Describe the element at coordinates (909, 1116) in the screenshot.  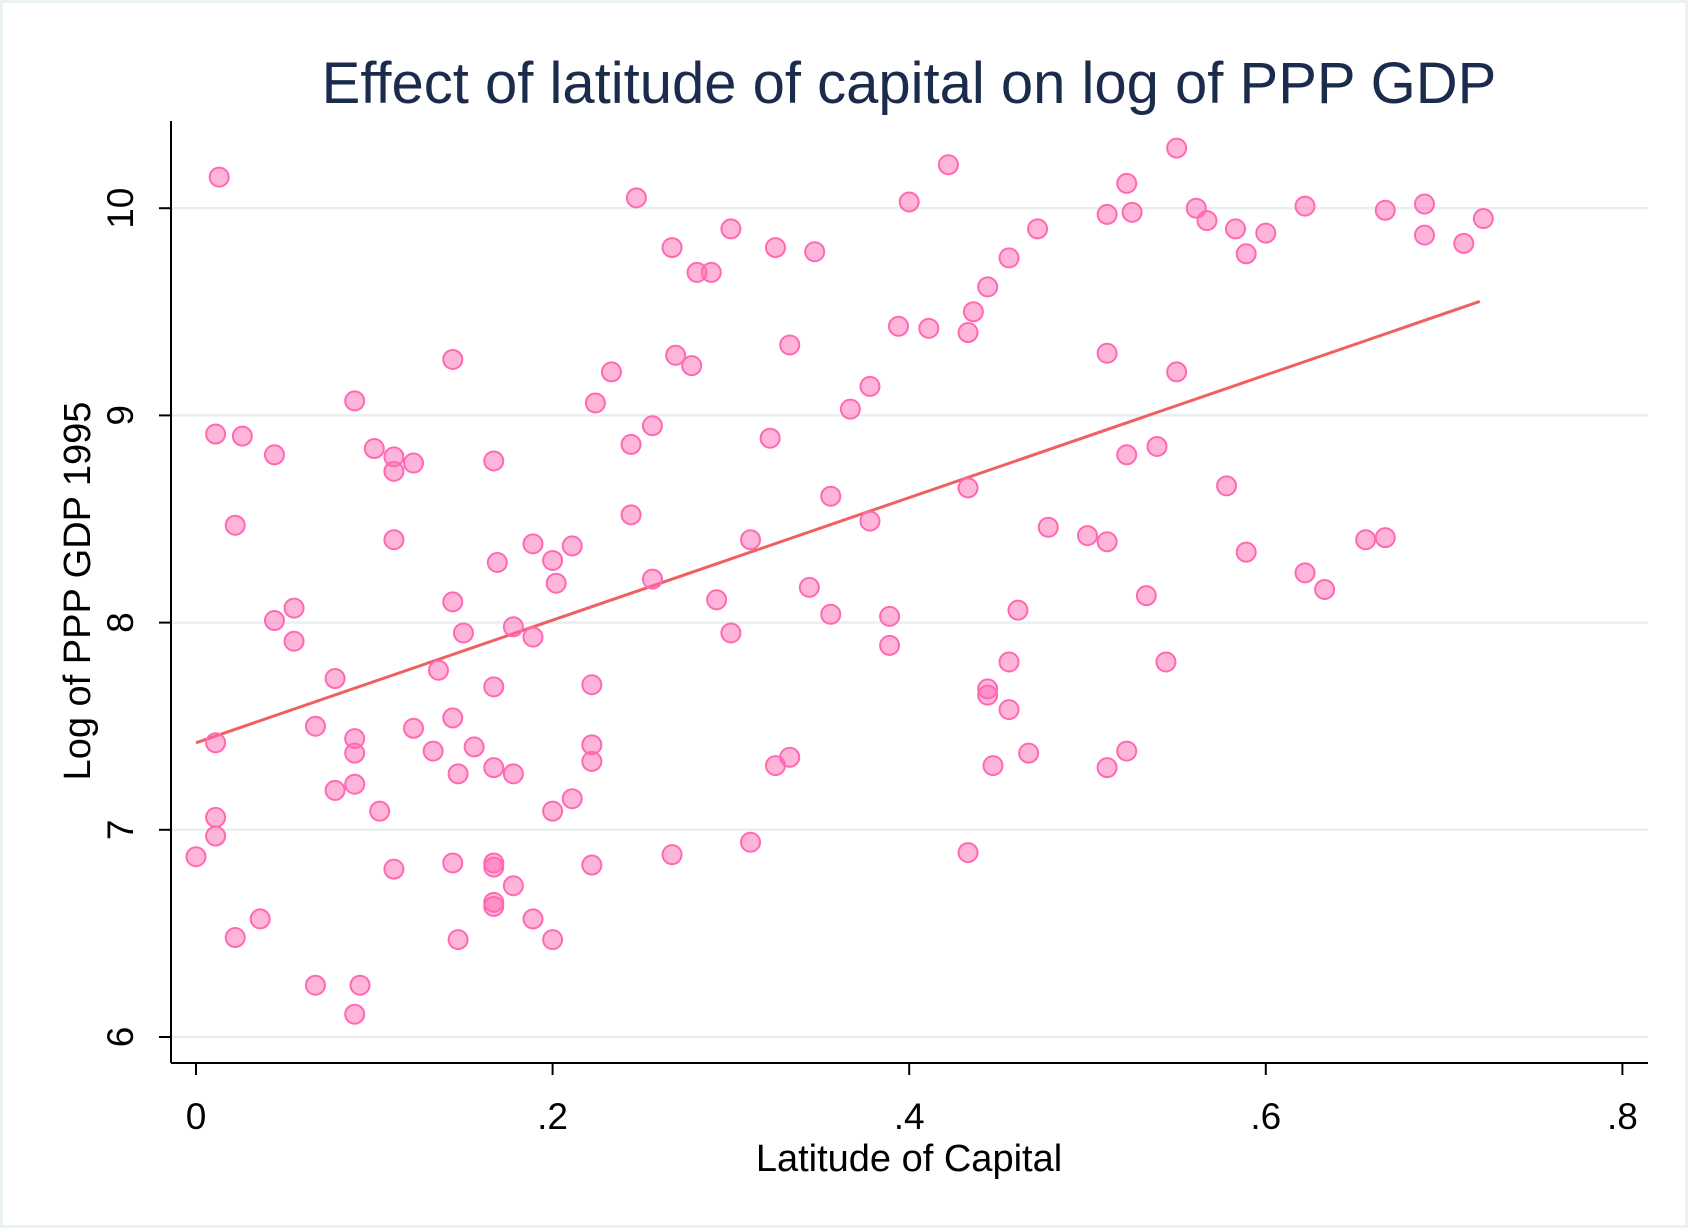
I see `x-tick-label-2: .4` at that location.